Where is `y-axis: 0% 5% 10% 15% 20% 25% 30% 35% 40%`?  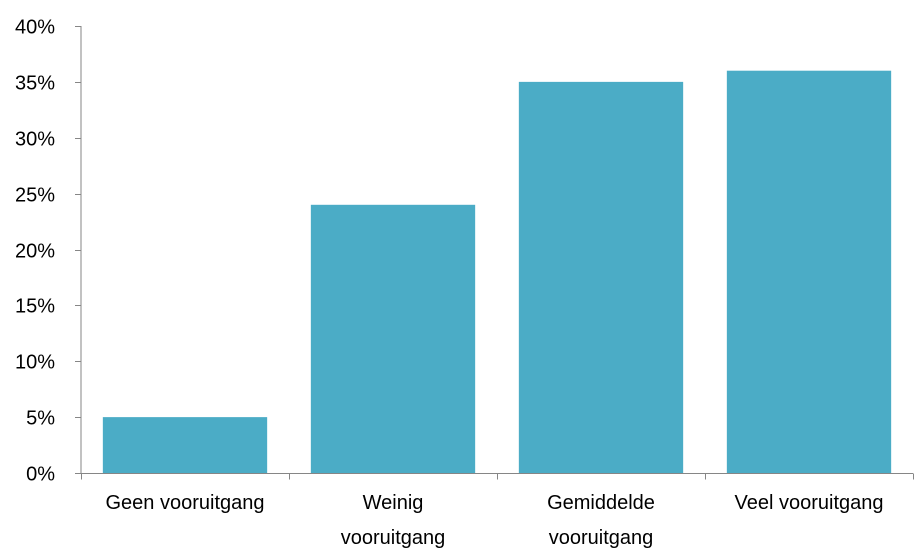
y-axis: 0% 5% 10% 15% 20% 25% 30% 35% 40% is located at coordinates (48, 251).